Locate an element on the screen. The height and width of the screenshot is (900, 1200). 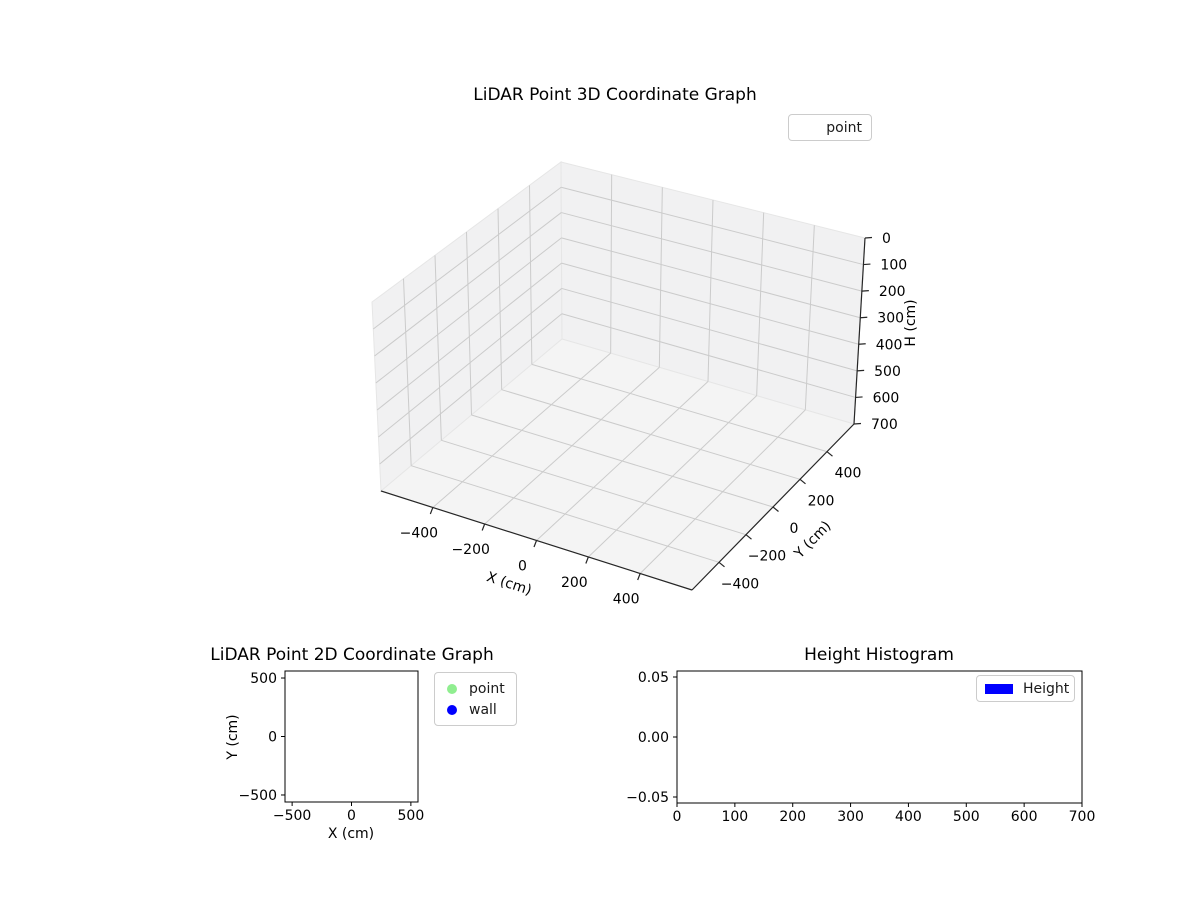
tick-label: 0.05 is located at coordinates (653, 678).